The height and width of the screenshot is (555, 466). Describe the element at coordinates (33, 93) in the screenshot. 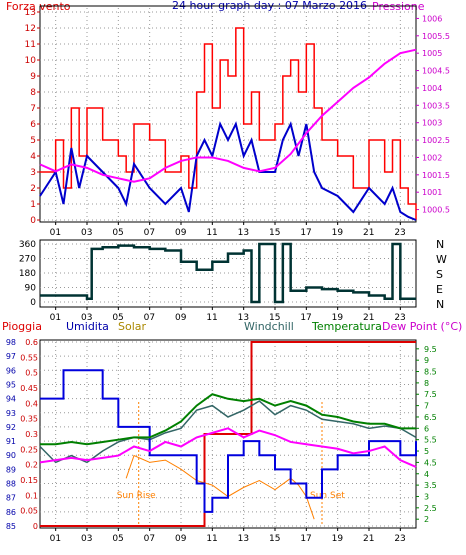

I see `left-tick-label: 8` at that location.